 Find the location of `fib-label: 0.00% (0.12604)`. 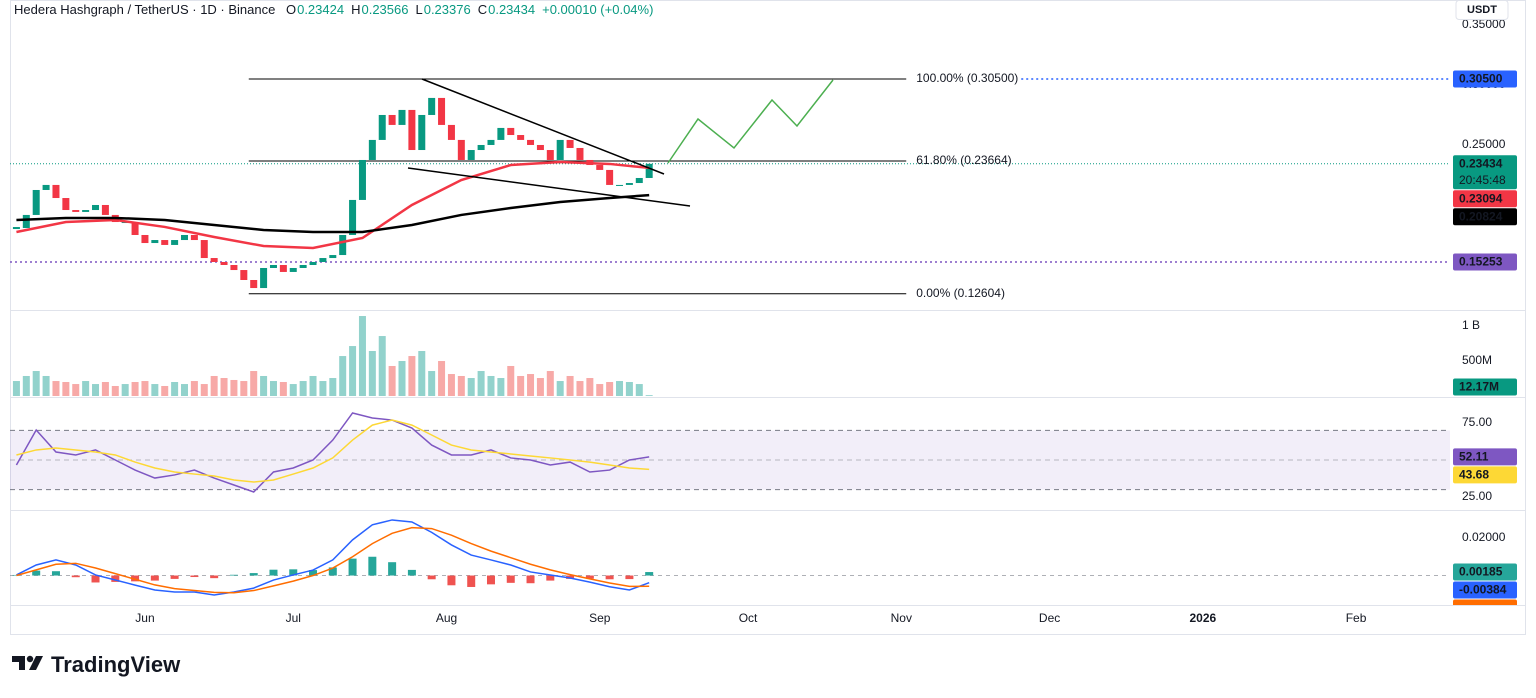

fib-label: 0.00% (0.12604) is located at coordinates (960, 293).